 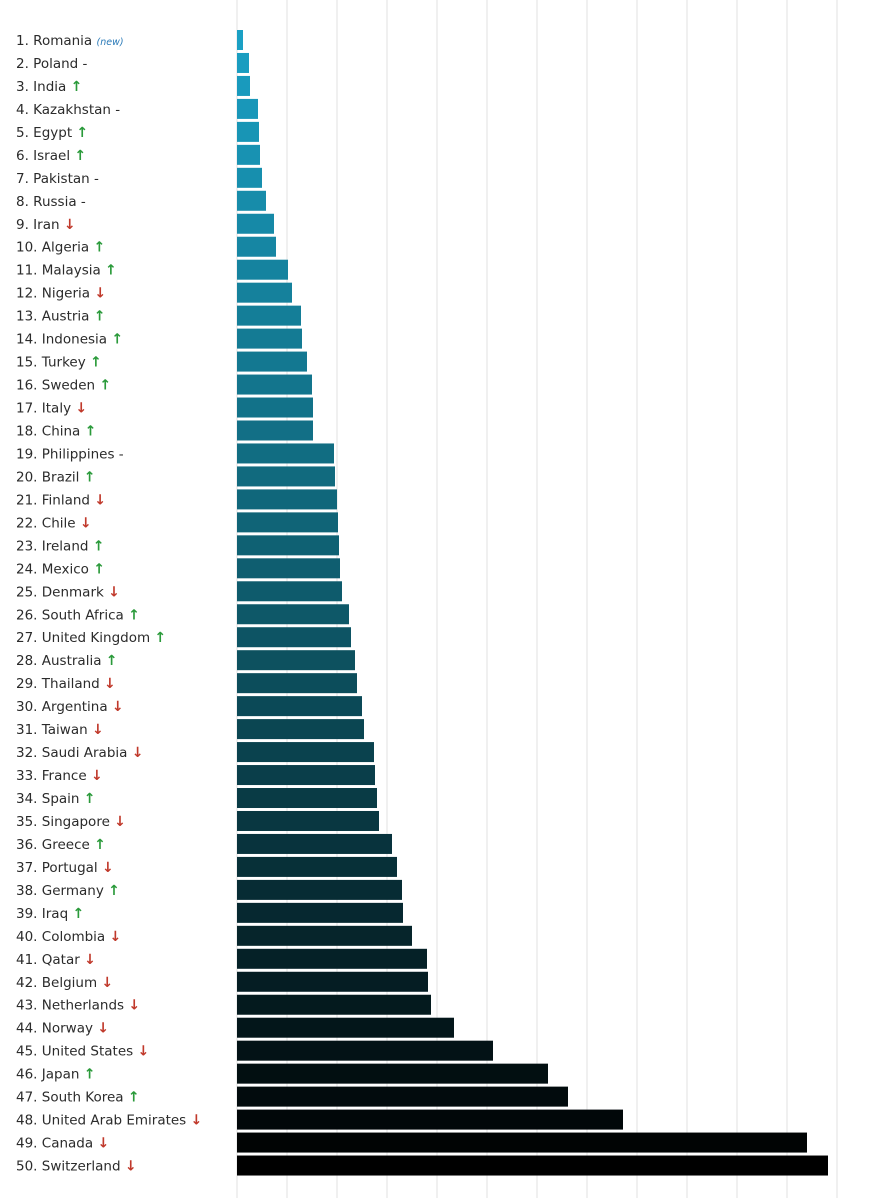 I want to click on rank: 50., so click(x=29, y=1167).